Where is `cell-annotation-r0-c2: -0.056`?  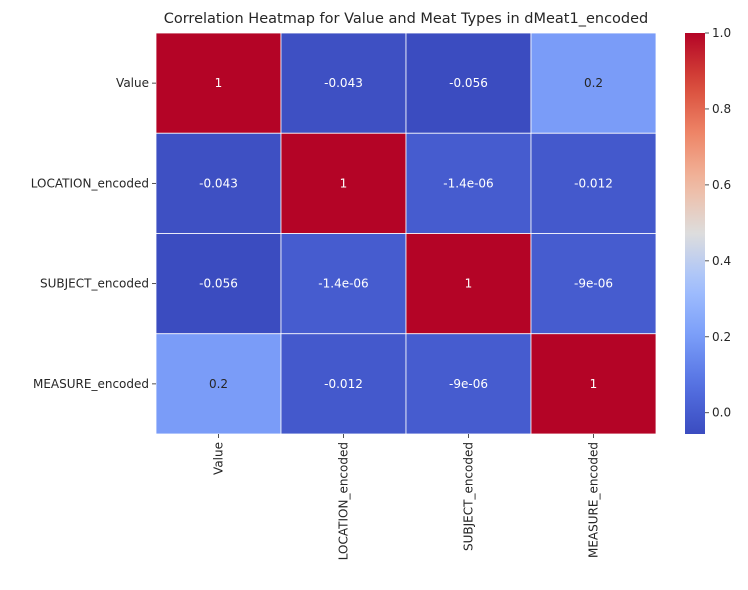 cell-annotation-r0-c2: -0.056 is located at coordinates (468, 83).